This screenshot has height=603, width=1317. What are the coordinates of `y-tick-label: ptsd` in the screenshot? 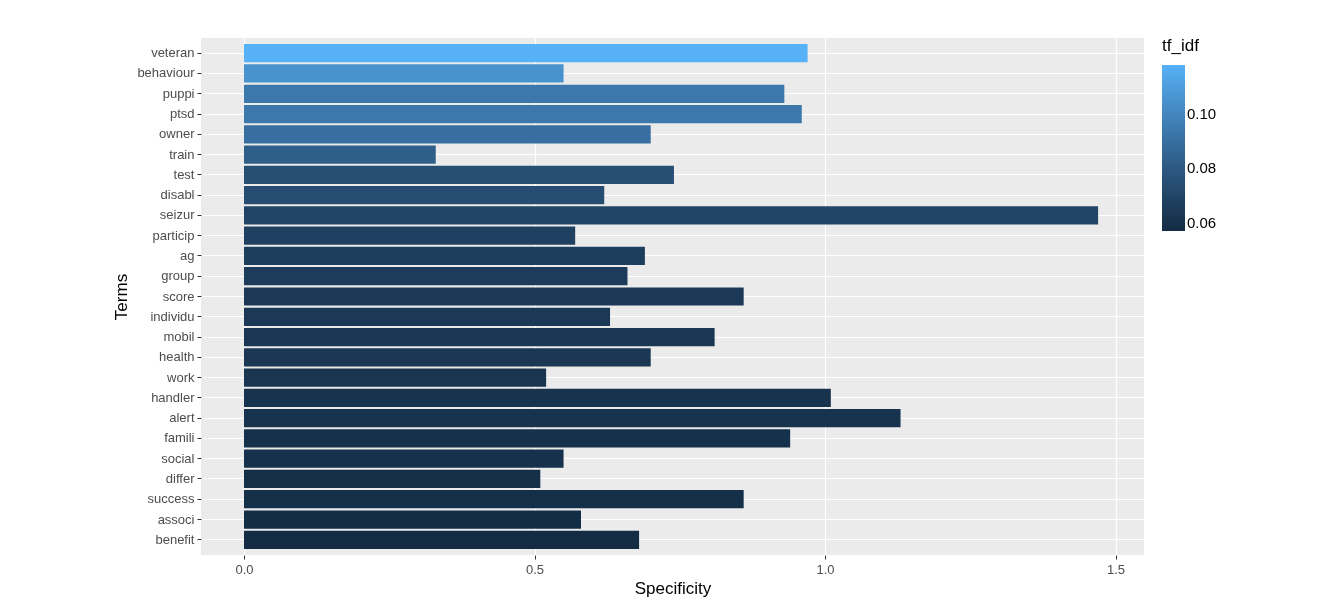 It's located at (182, 114).